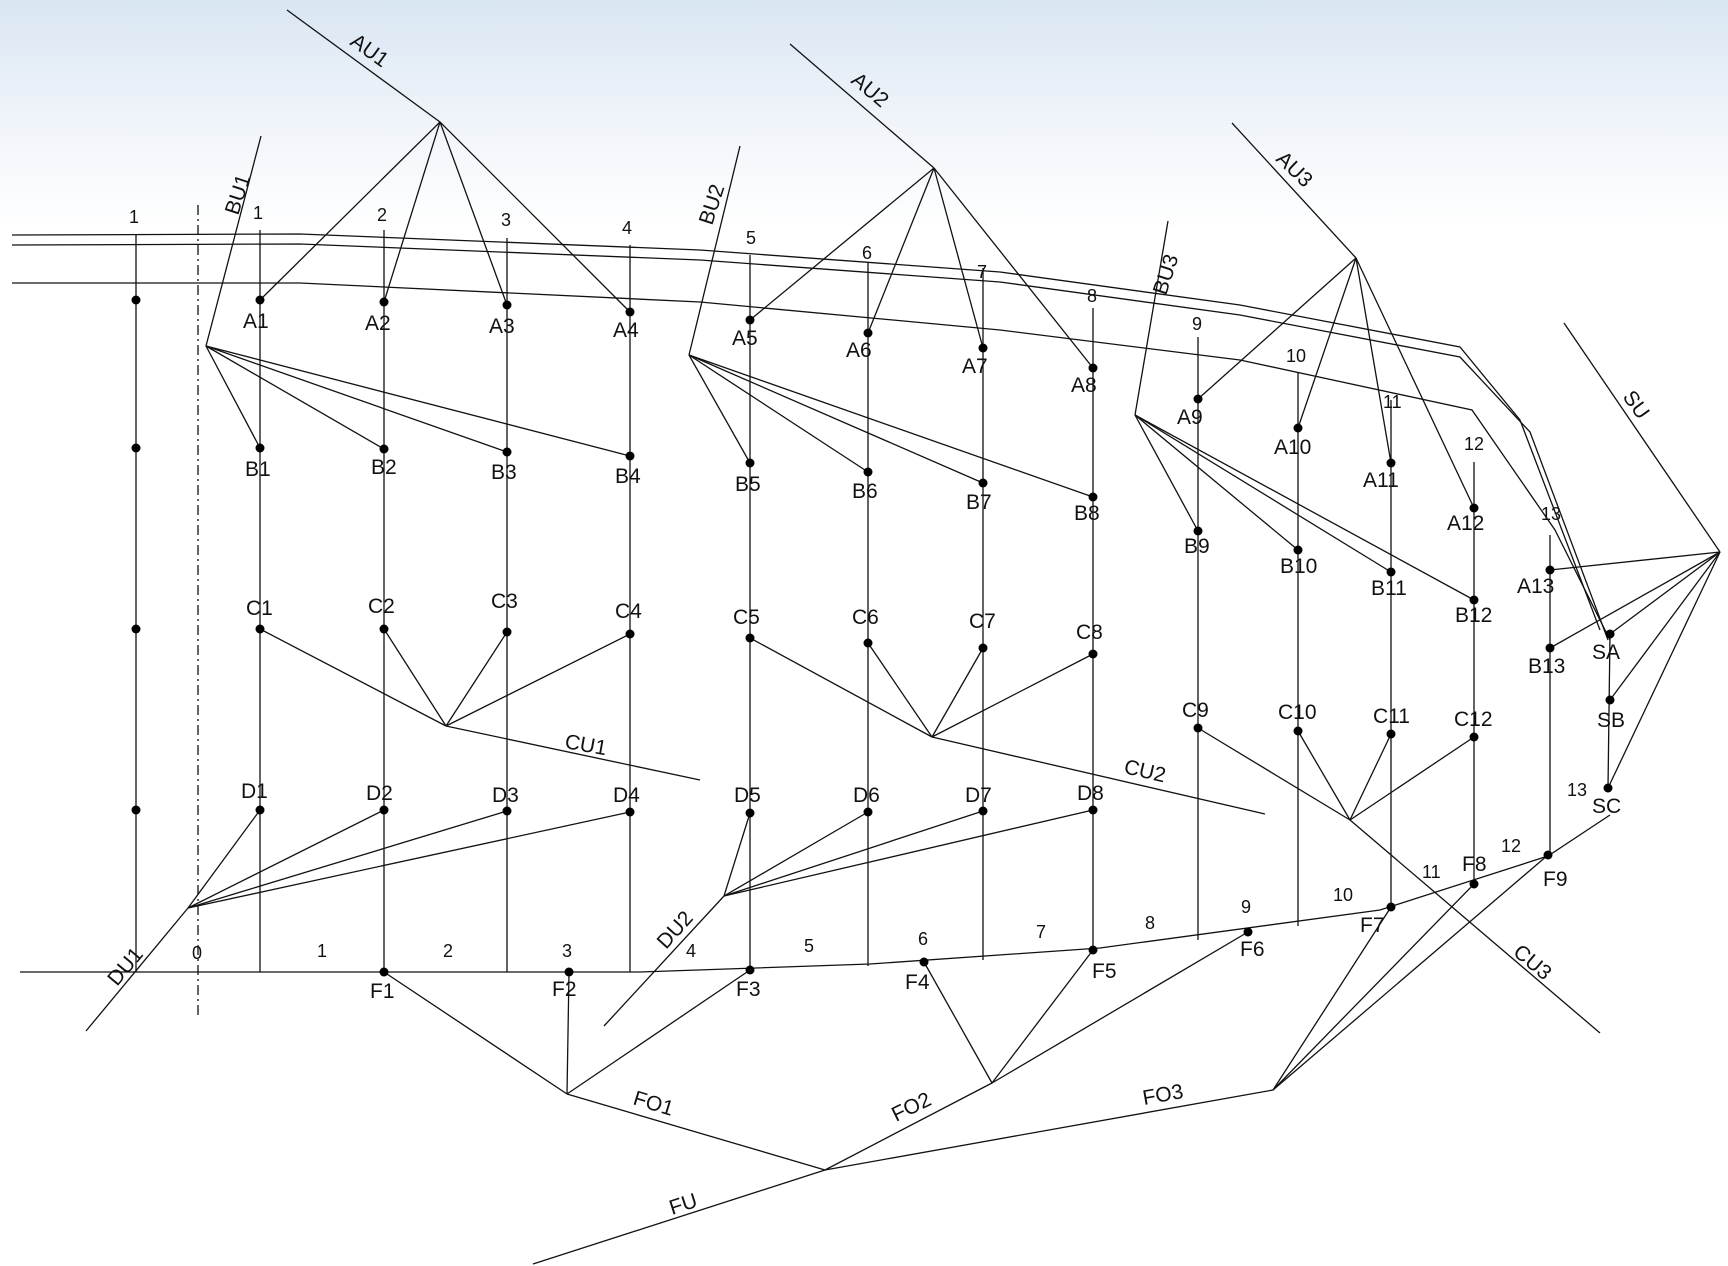  Describe the element at coordinates (626, 795) in the screenshot. I see `node-label-d4: D4` at that location.